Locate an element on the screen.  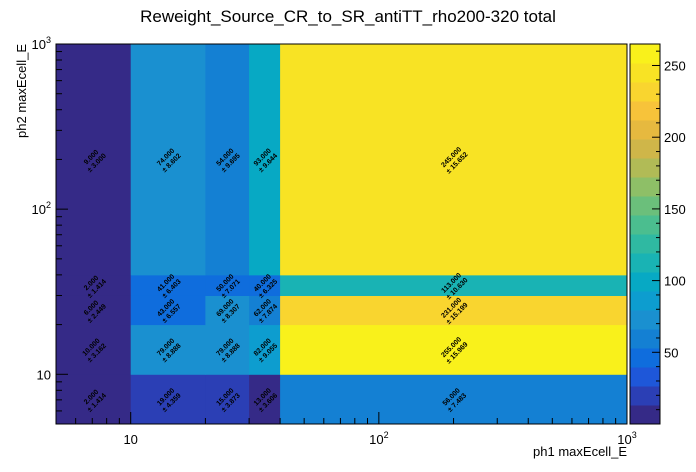
color-palette: 50 100 150 200 250 is located at coordinates (657, 234).